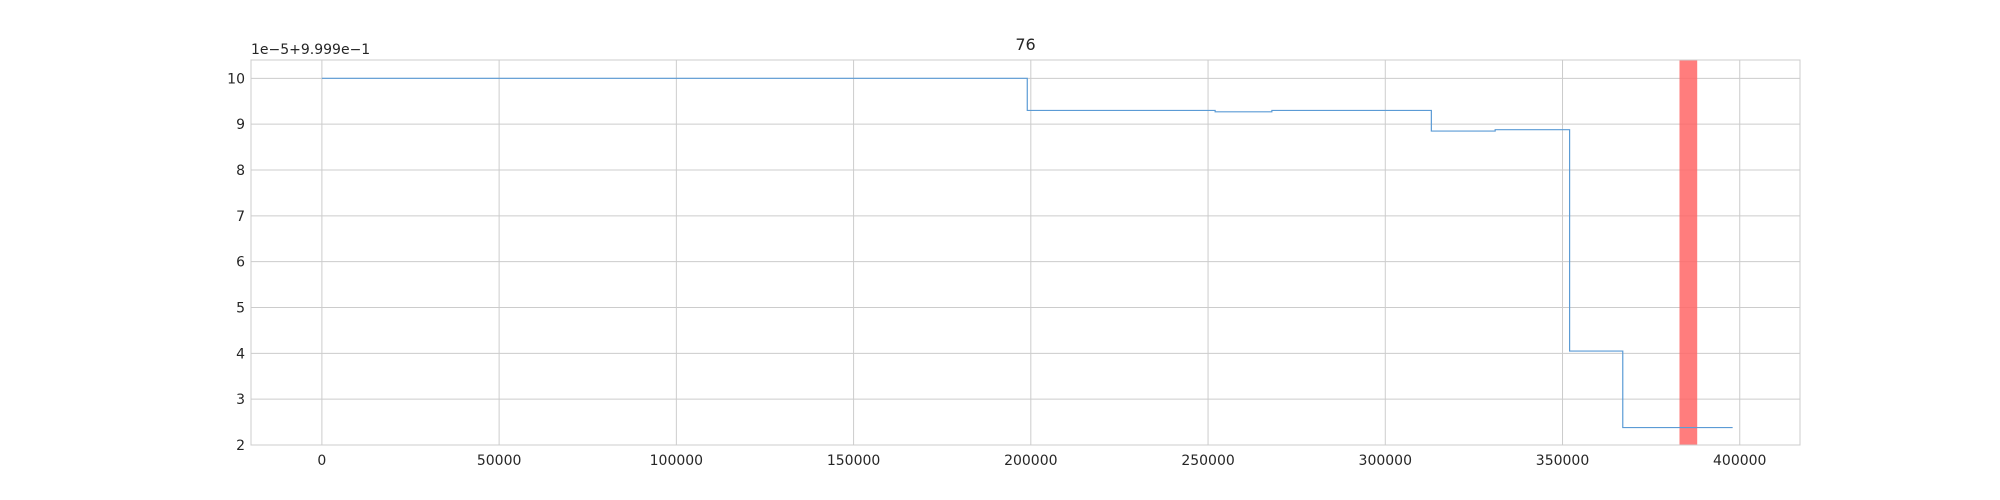 The image size is (2000, 500). What do you see at coordinates (1025, 44) in the screenshot?
I see `chart-title: 76` at bounding box center [1025, 44].